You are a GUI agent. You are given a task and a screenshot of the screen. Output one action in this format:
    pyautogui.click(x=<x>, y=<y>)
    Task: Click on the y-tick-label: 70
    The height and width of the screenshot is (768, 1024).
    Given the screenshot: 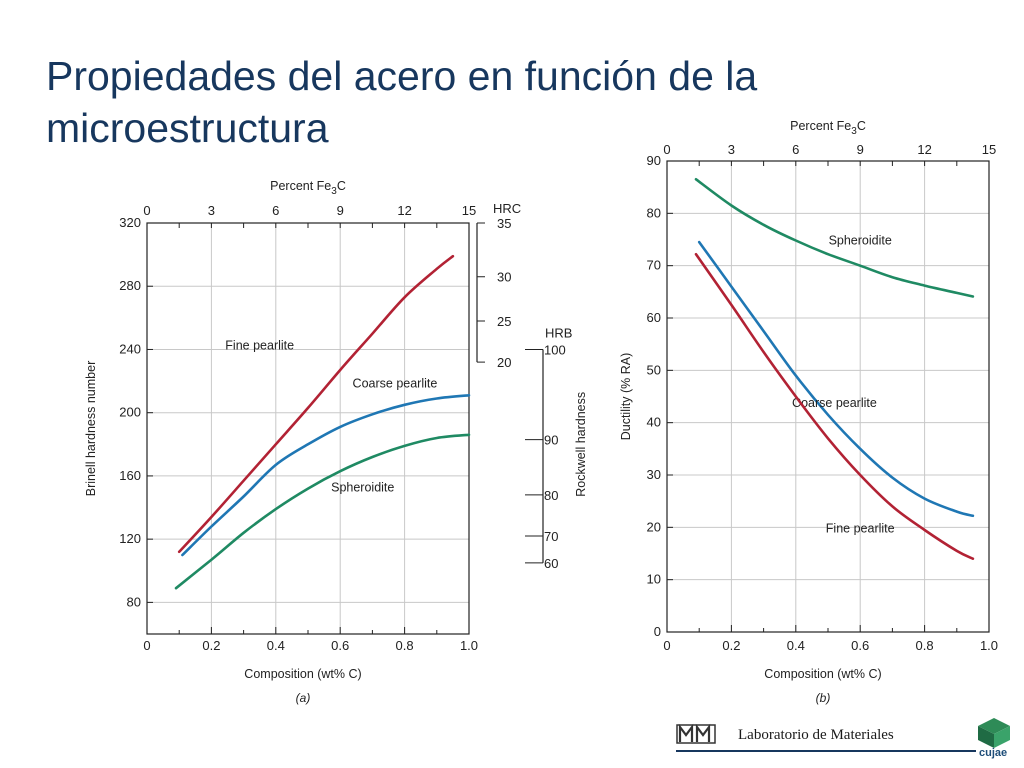 What is the action you would take?
    pyautogui.click(x=654, y=265)
    